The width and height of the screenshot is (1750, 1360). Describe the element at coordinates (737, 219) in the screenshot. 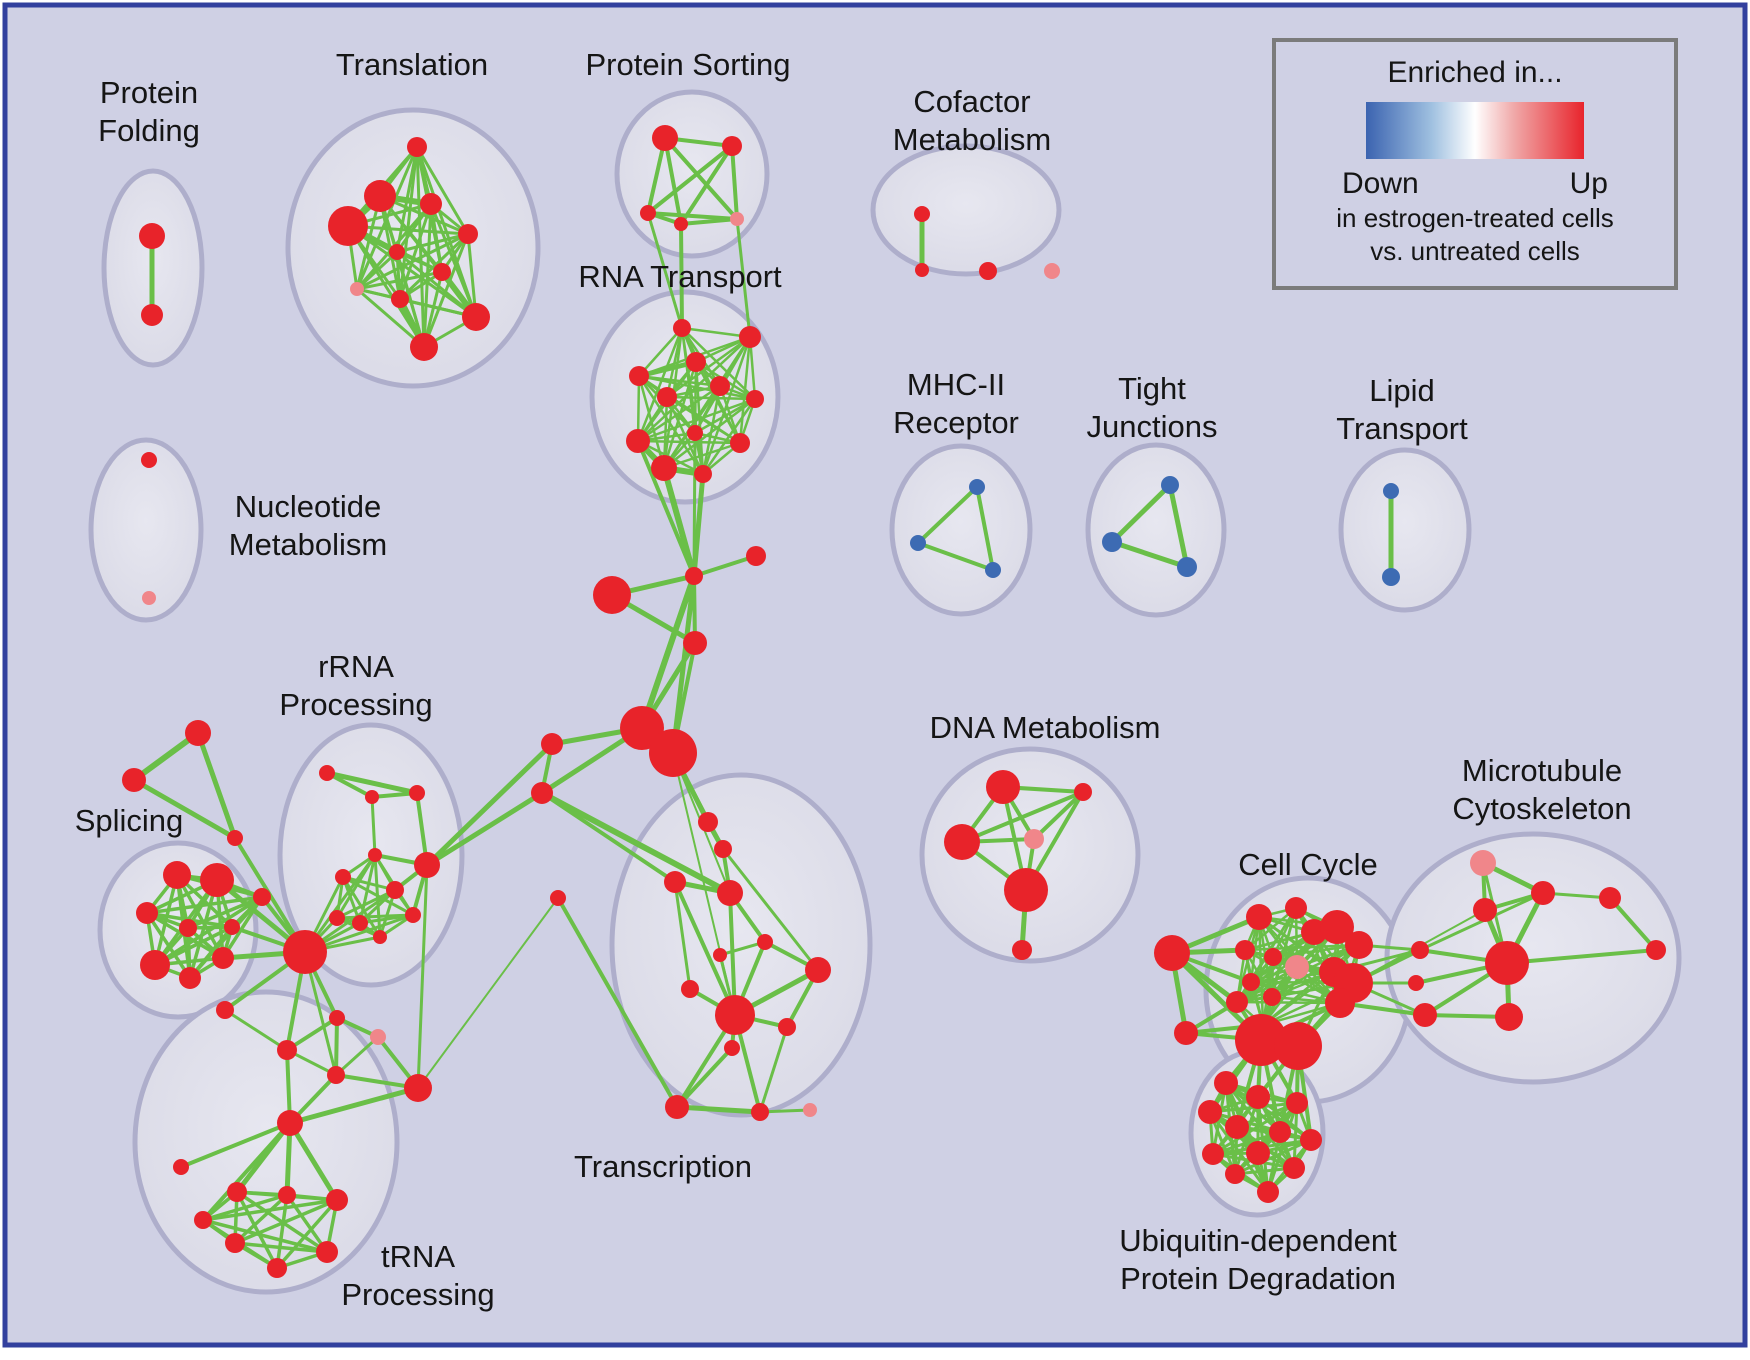

I see `network-node-PS5` at that location.